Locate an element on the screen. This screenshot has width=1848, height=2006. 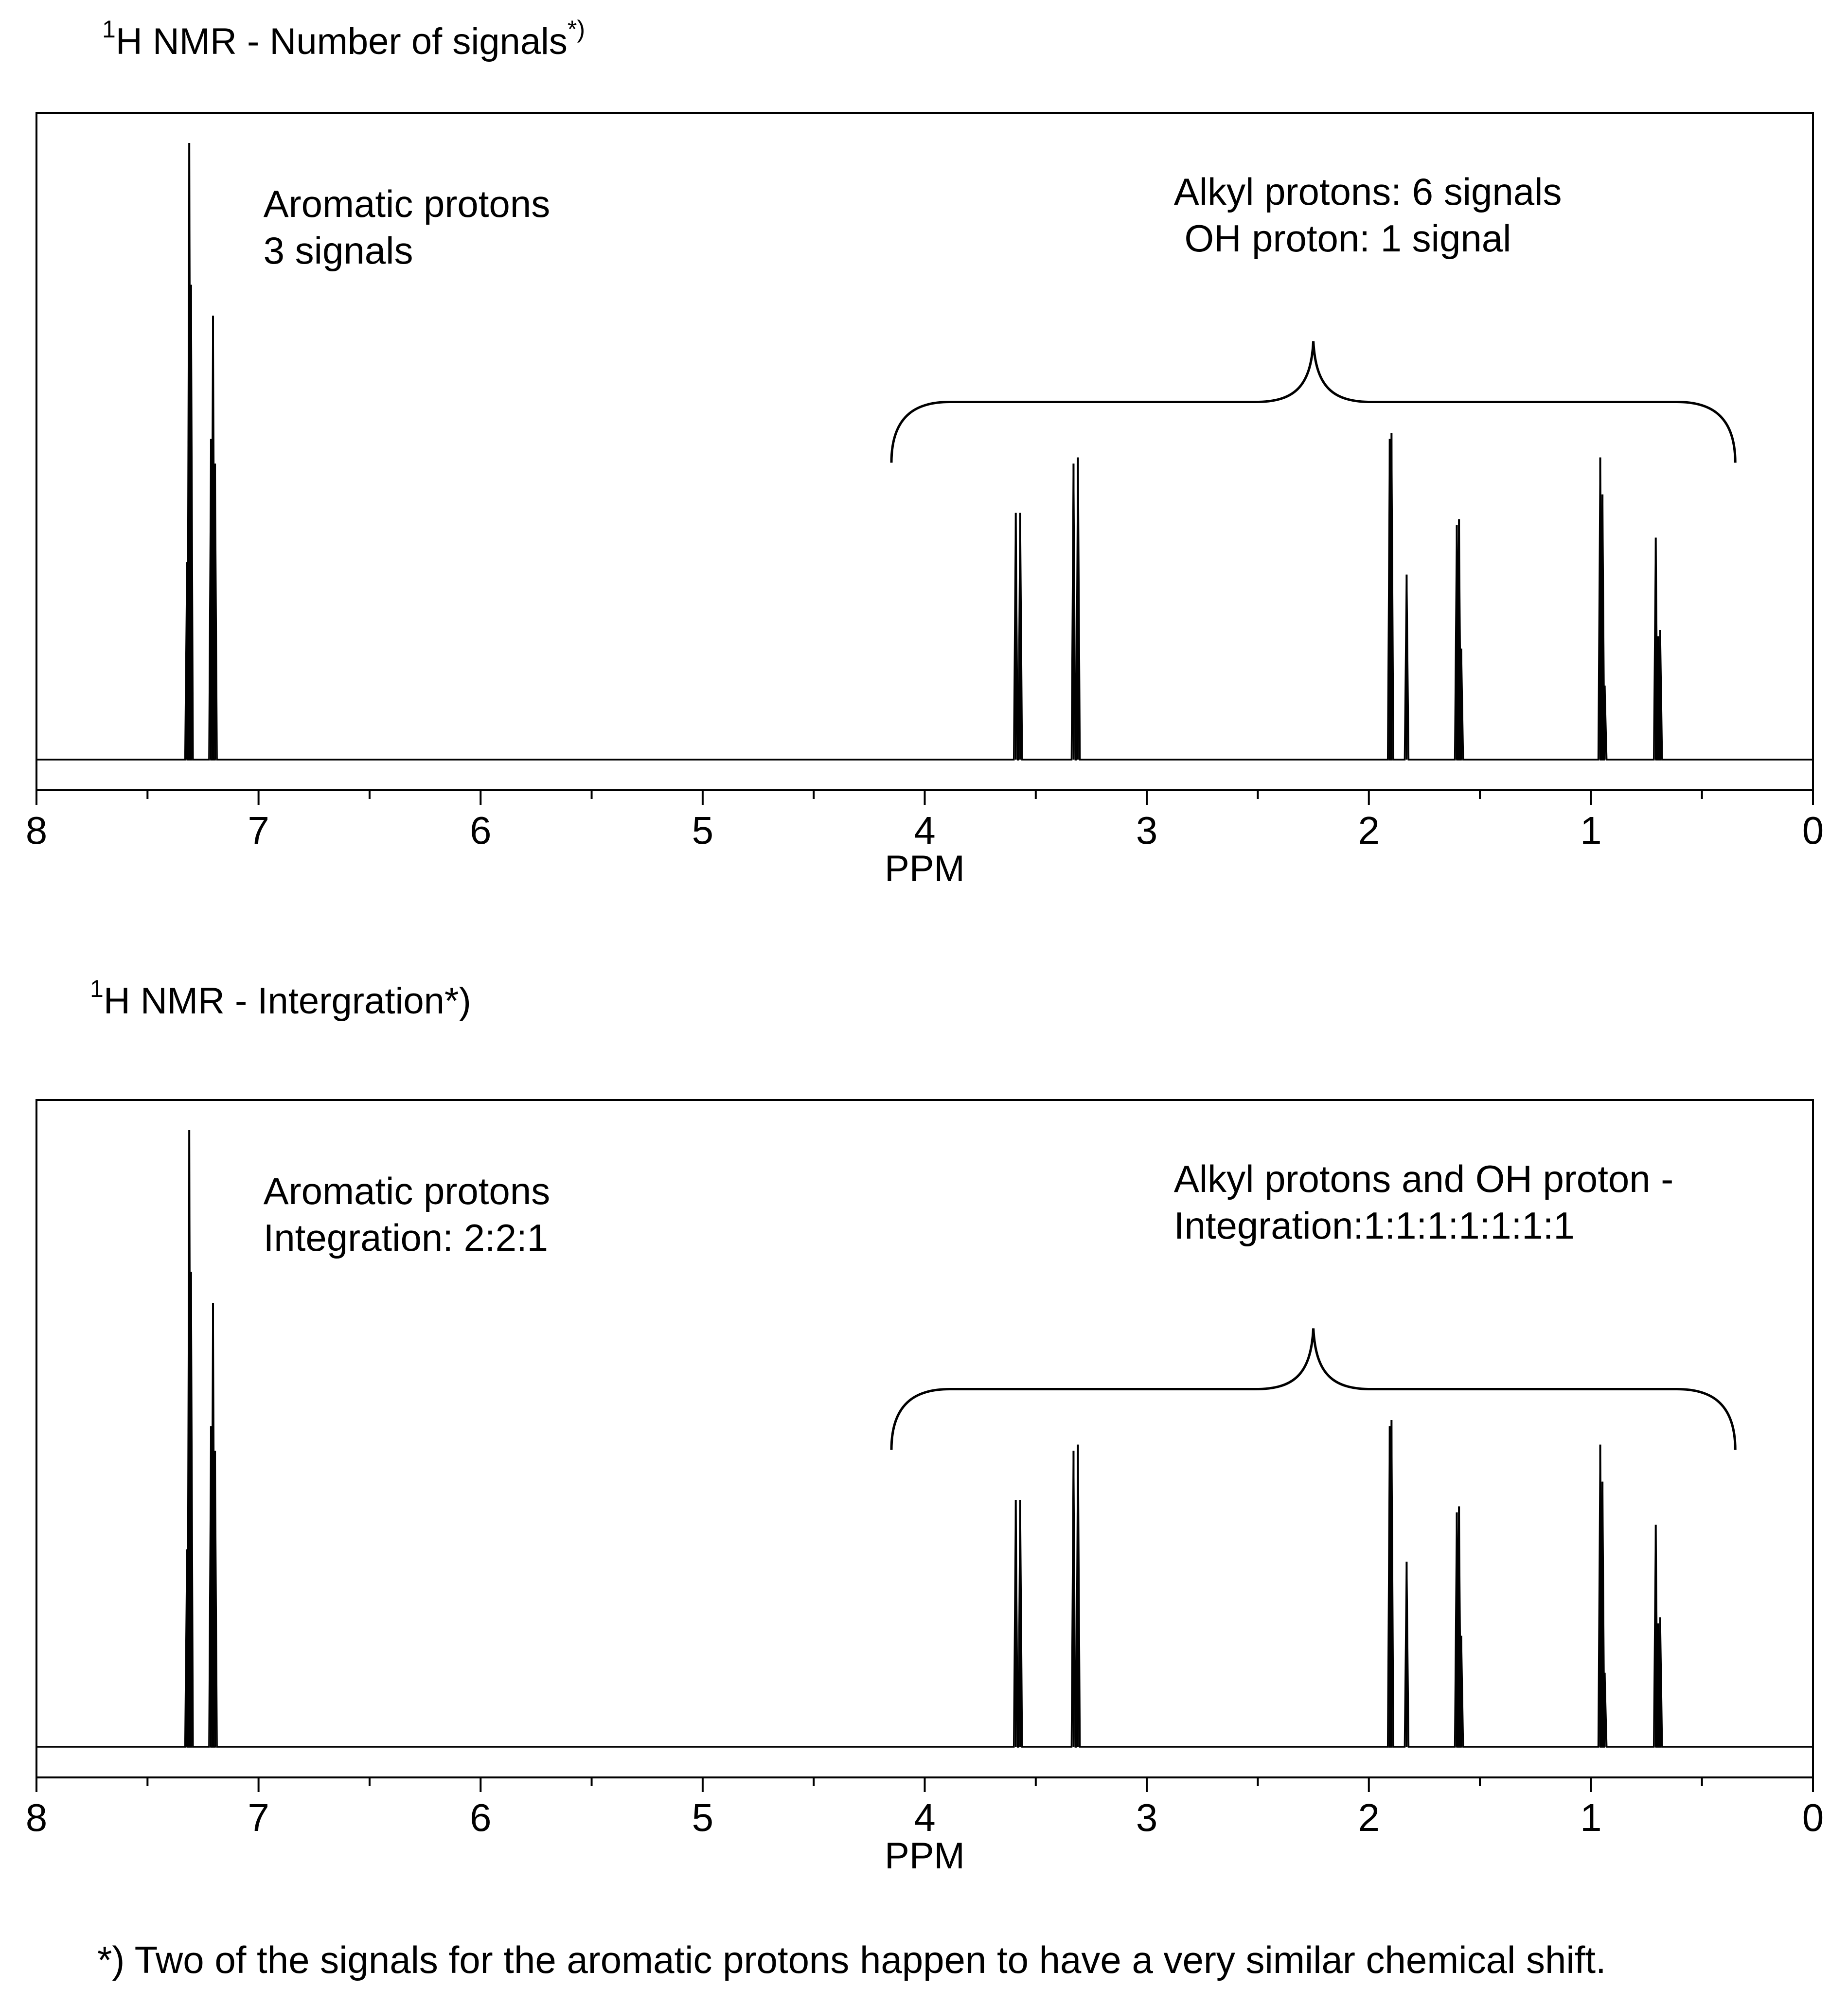
chart-1-annotation-1-line-1: OH proton: 1 signal is located at coordinates (1342, 238).